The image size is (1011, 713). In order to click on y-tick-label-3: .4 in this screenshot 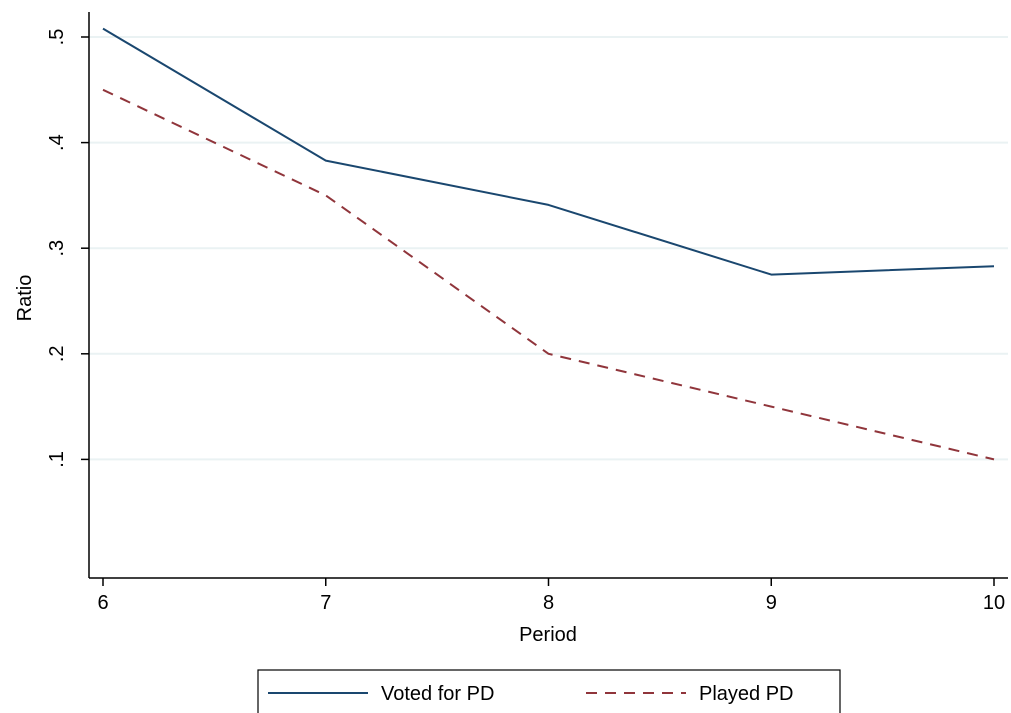, I will do `click(57, 142)`.